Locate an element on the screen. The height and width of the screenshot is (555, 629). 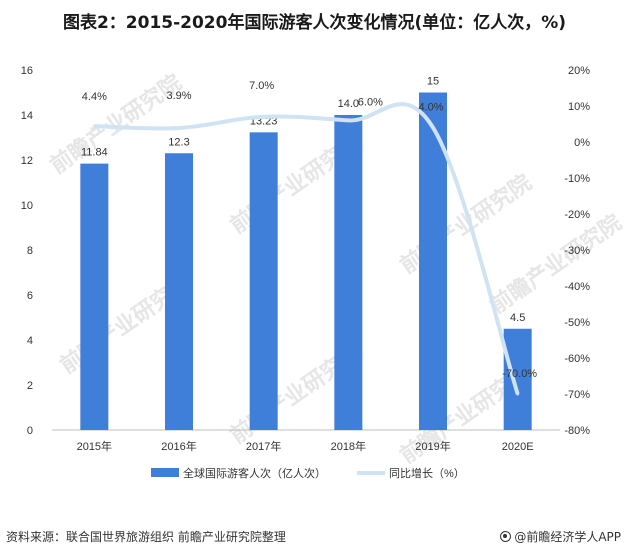
legend-line-label: 同比增长（%） is located at coordinates (427, 473).